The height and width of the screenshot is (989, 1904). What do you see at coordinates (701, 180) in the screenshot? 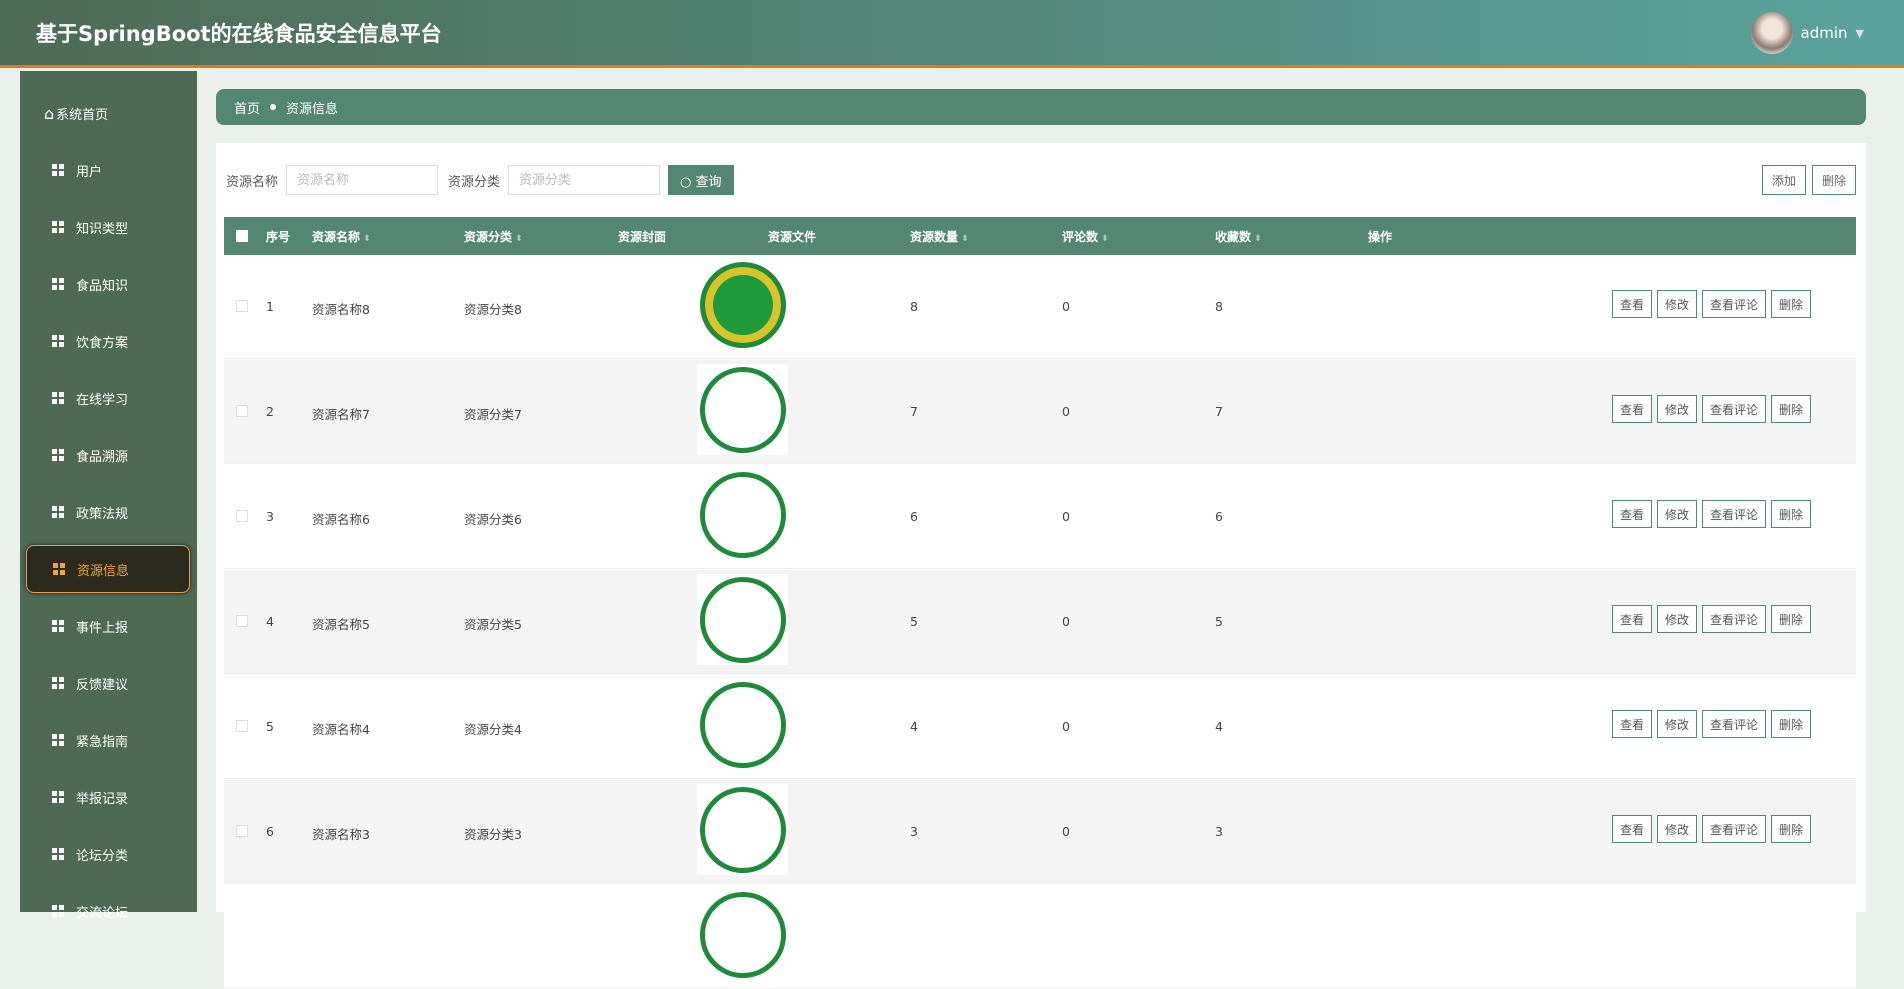
I see `query-button: ○ 查询` at bounding box center [701, 180].